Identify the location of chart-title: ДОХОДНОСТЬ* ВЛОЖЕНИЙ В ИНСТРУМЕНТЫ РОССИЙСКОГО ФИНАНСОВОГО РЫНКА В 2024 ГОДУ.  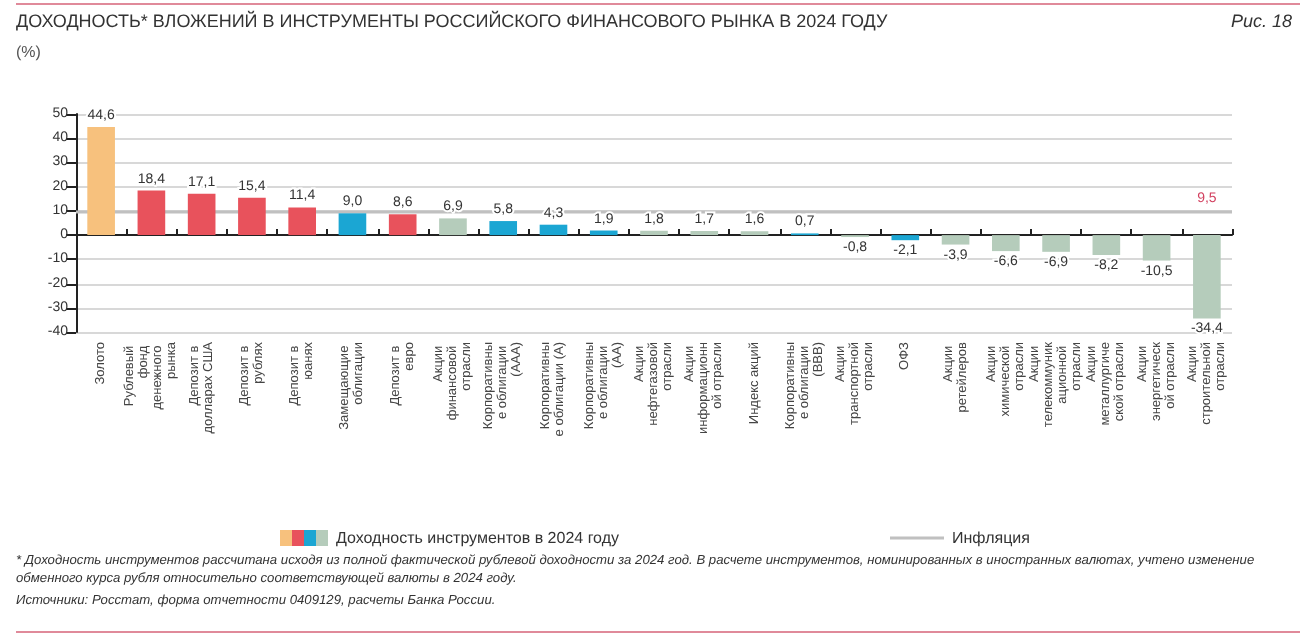
(452, 20).